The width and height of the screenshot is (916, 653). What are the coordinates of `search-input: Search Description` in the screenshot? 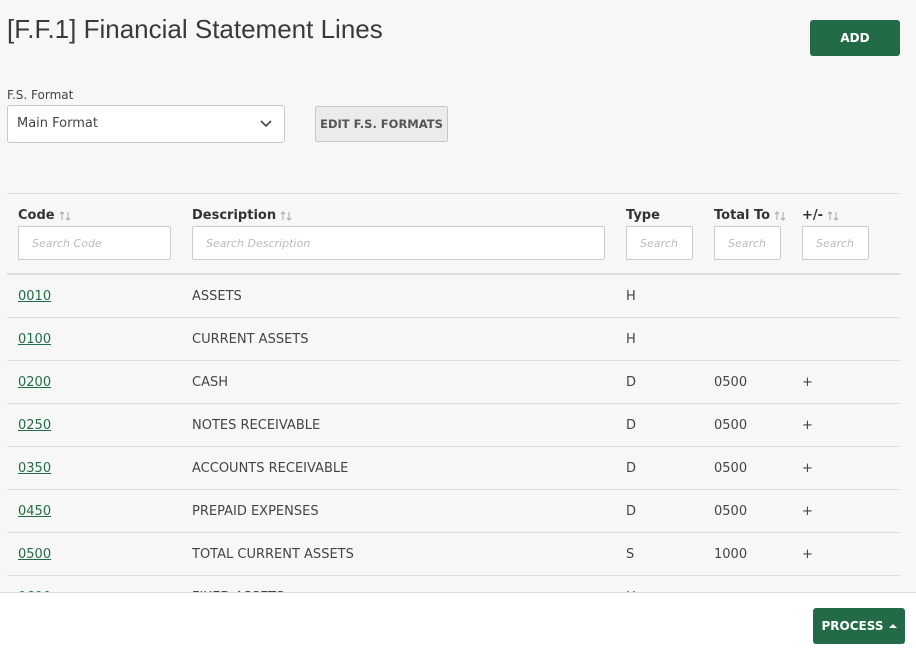 It's located at (398, 243).